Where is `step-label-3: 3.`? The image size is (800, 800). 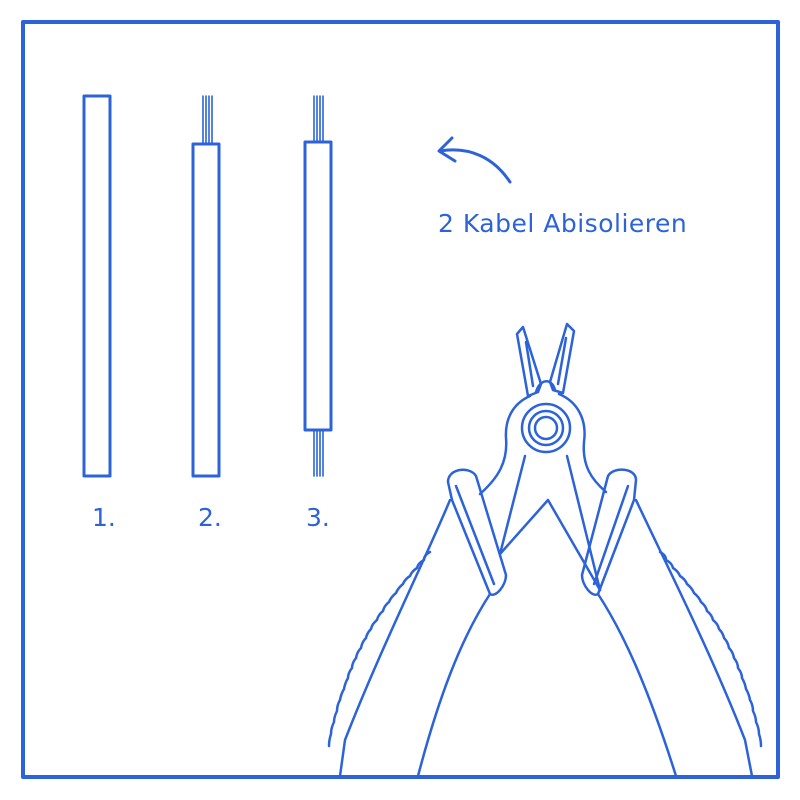
step-label-3: 3. is located at coordinates (318, 517).